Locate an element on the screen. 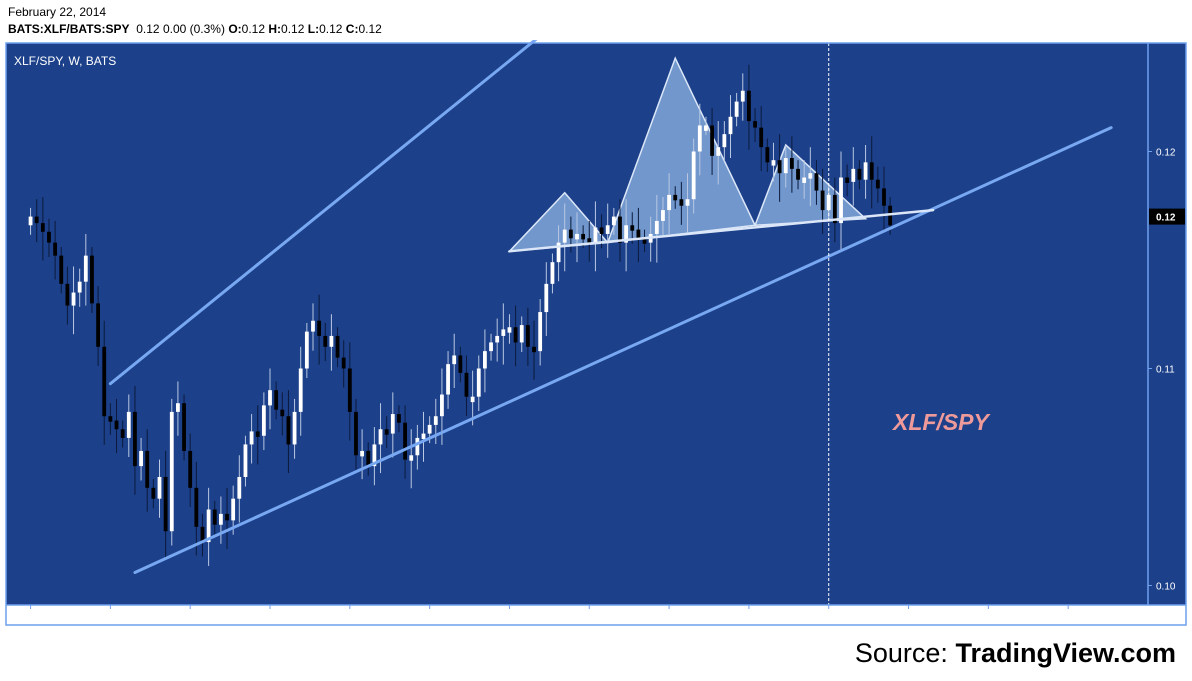  source-prefix: Source: is located at coordinates (901, 653).